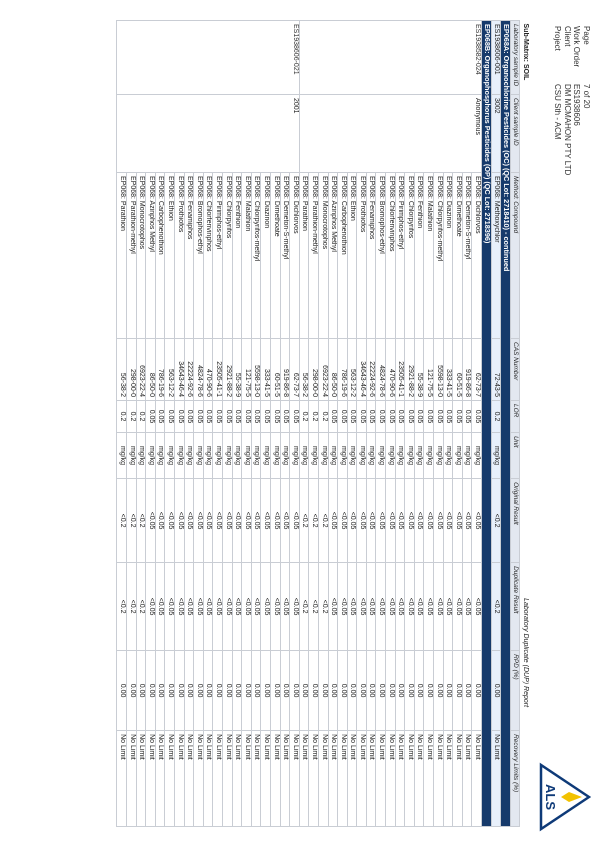 The width and height of the screenshot is (599, 848). I want to click on cell-cas: 2921-88-2, so click(227, 369).